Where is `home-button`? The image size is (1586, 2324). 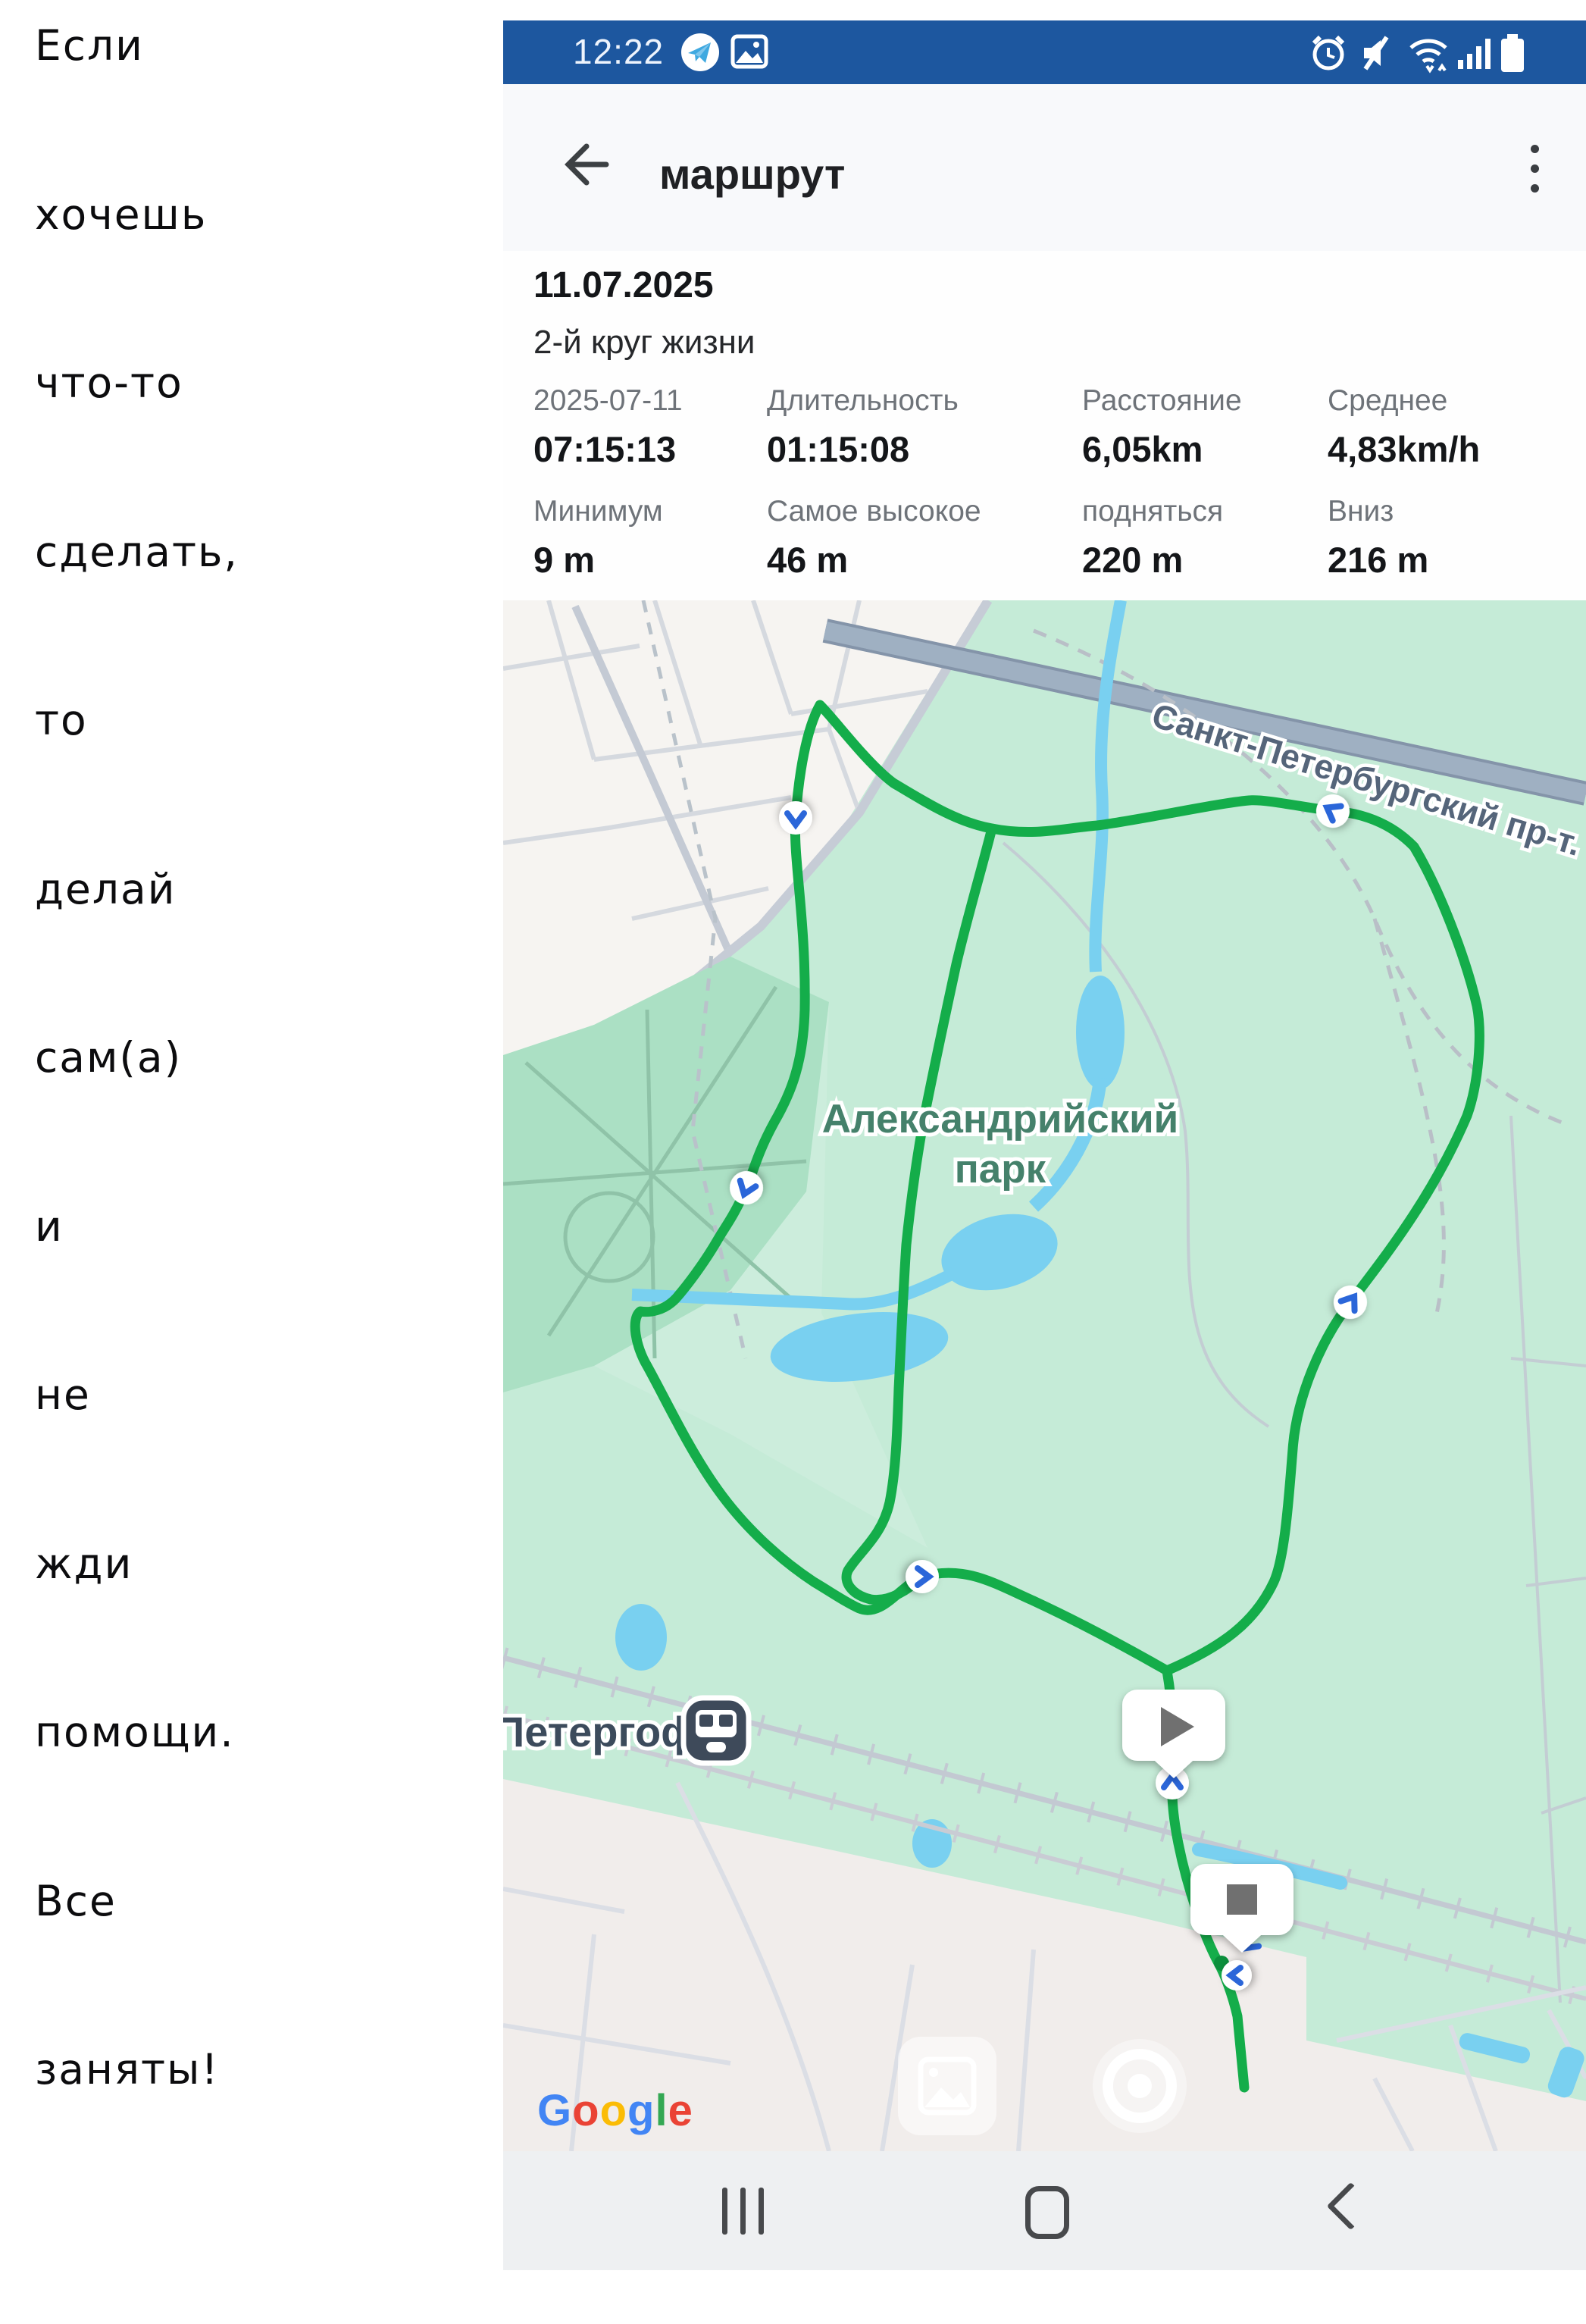
home-button is located at coordinates (1043, 2210).